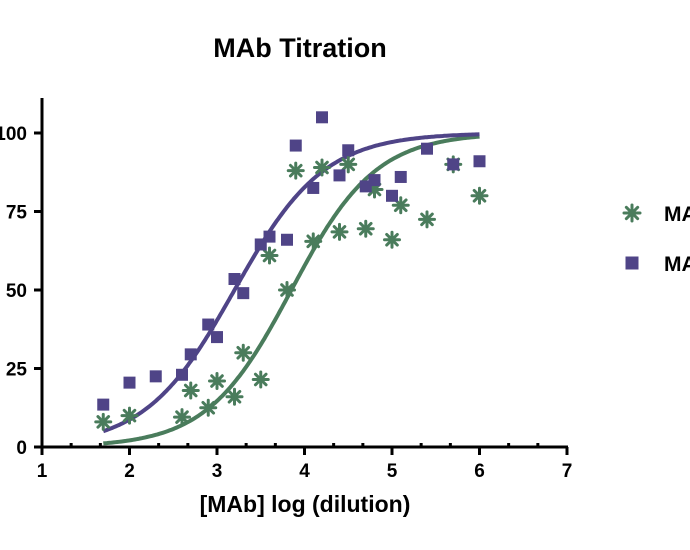 Image resolution: width=690 pixels, height=550 pixels. Describe the element at coordinates (305, 504) in the screenshot. I see `x-axis-label: [MAb] log (dilution)` at that location.